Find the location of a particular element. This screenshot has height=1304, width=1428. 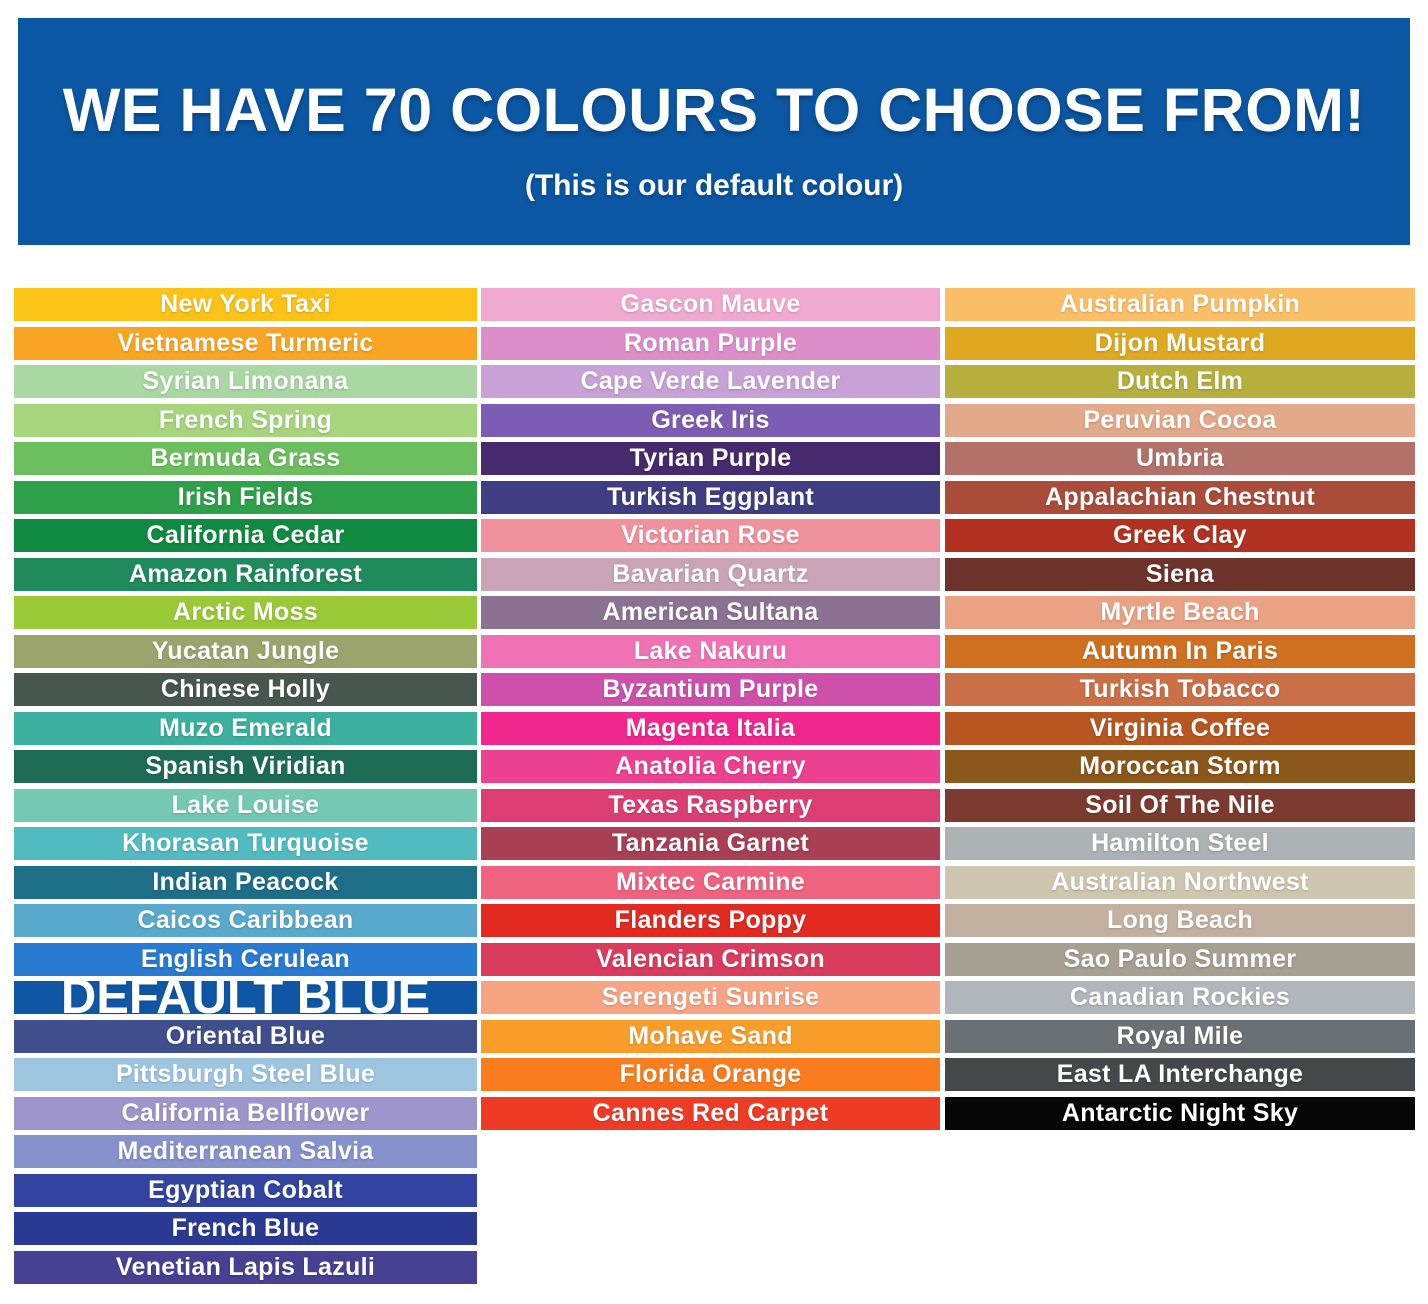

colour-swatch-khorasan-turquoise: Khorasan Turquoise is located at coordinates (245, 843).